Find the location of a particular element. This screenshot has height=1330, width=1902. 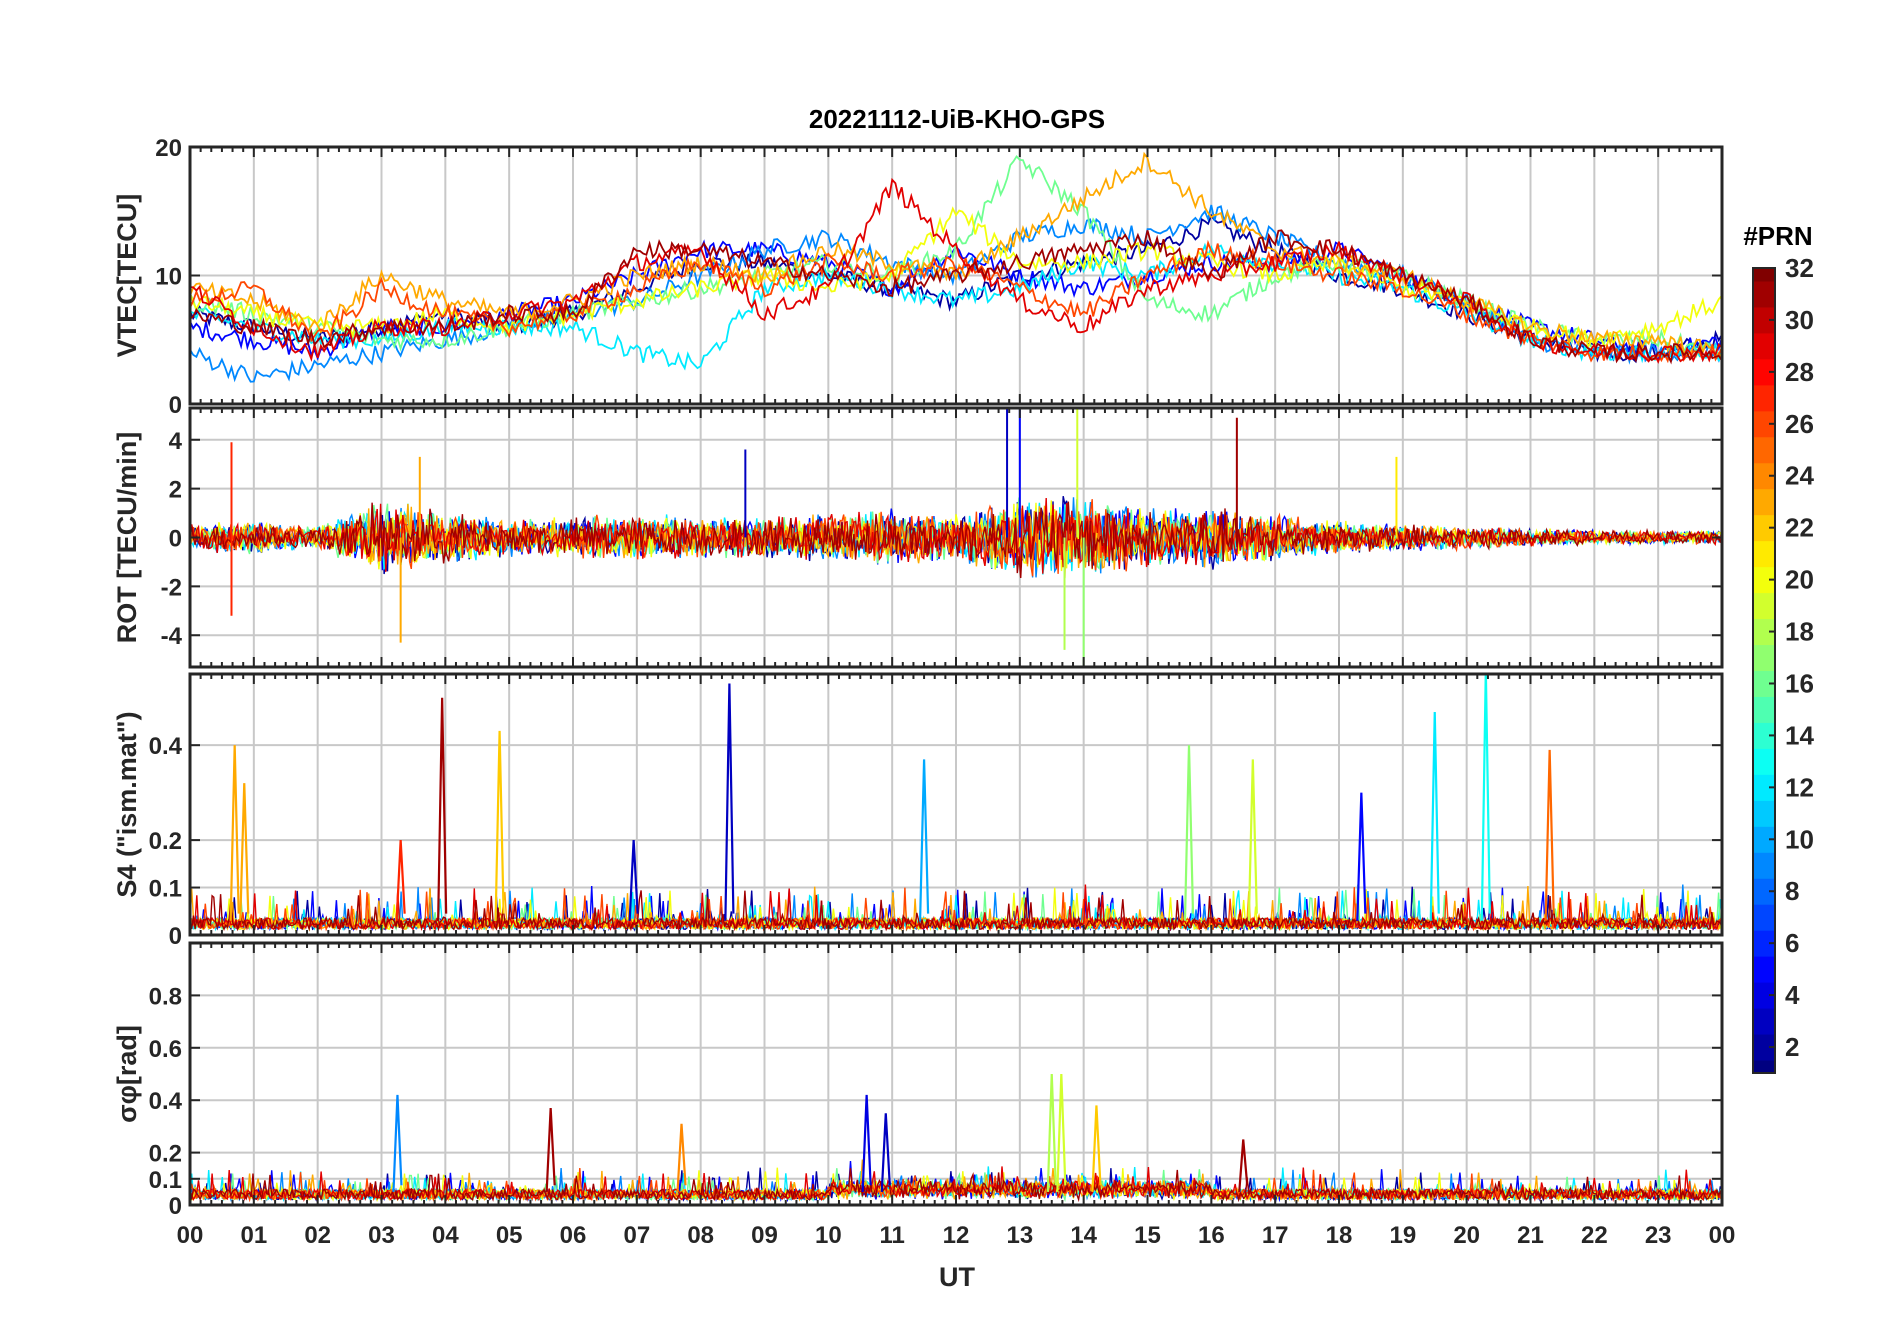

x-tick-label: 01 is located at coordinates (253, 1235).